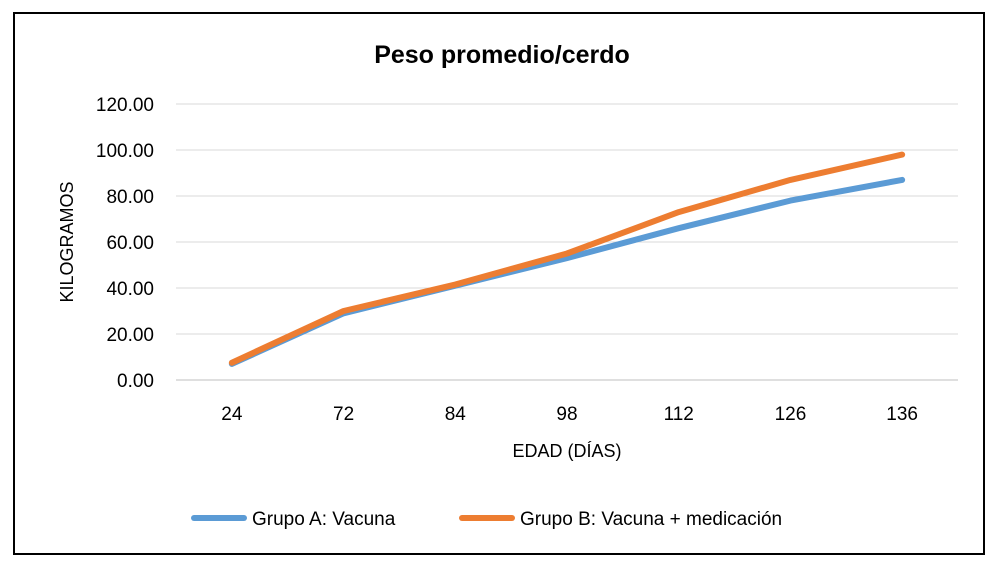  I want to click on x-tick-label: 98, so click(566, 414).